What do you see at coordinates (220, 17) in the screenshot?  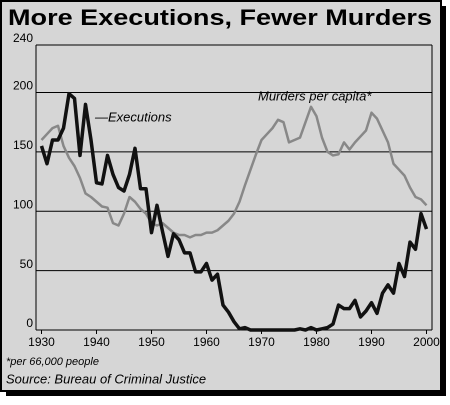 I see `chart-title: More Executions, Fewer Murders` at bounding box center [220, 17].